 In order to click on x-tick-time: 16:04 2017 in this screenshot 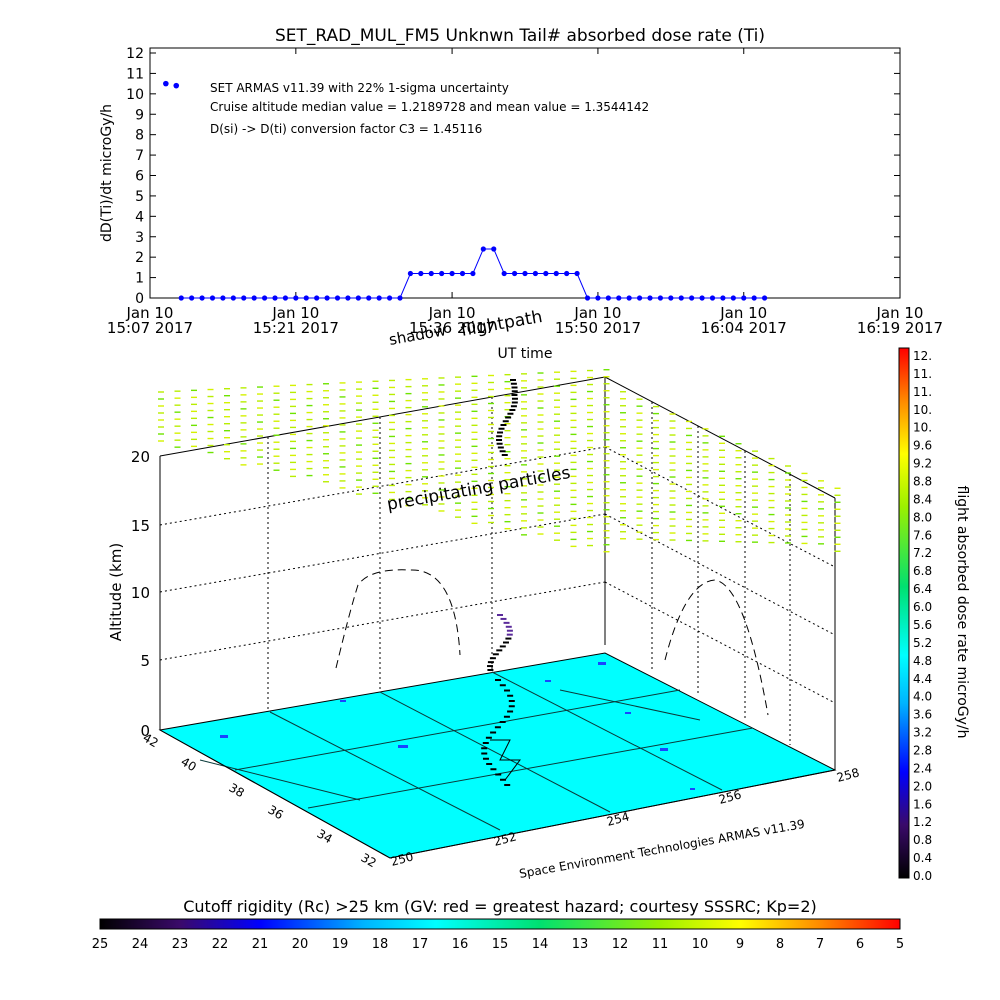, I will do `click(744, 328)`.